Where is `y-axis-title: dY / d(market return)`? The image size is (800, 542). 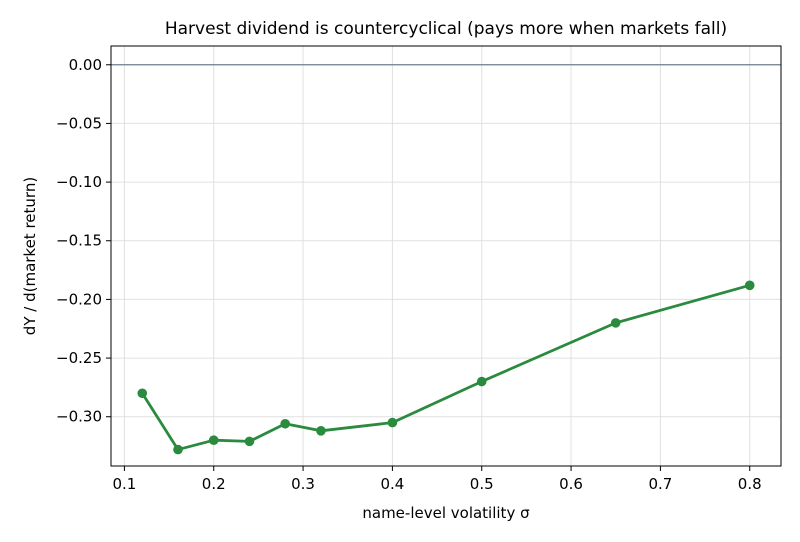 y-axis-title: dY / d(market return) is located at coordinates (30, 256).